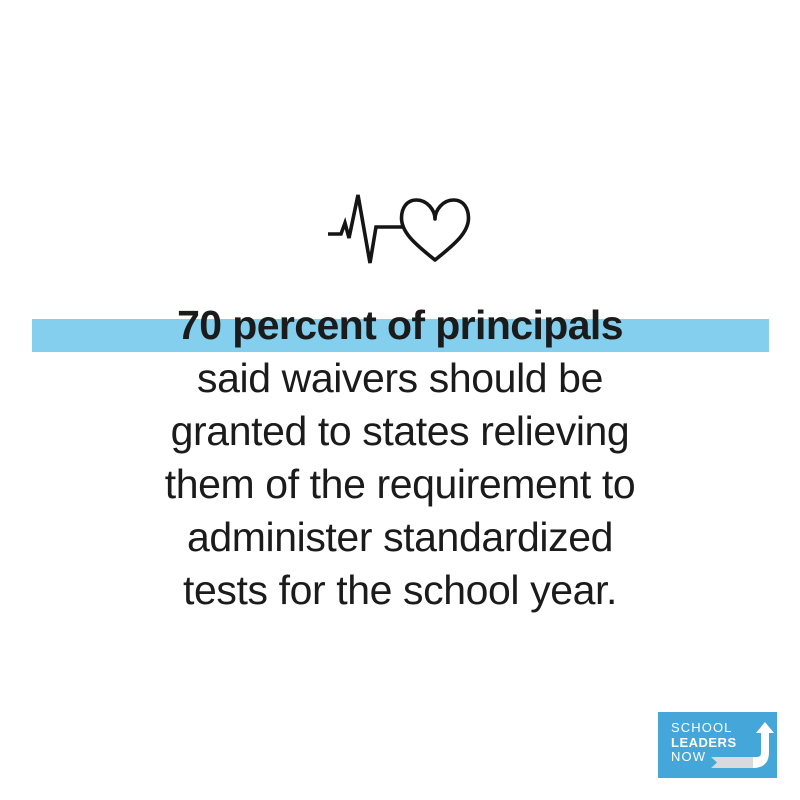 This screenshot has width=800, height=800. I want to click on school-leaders-now-logo: SCHOOL LEADERS NOW, so click(717, 745).